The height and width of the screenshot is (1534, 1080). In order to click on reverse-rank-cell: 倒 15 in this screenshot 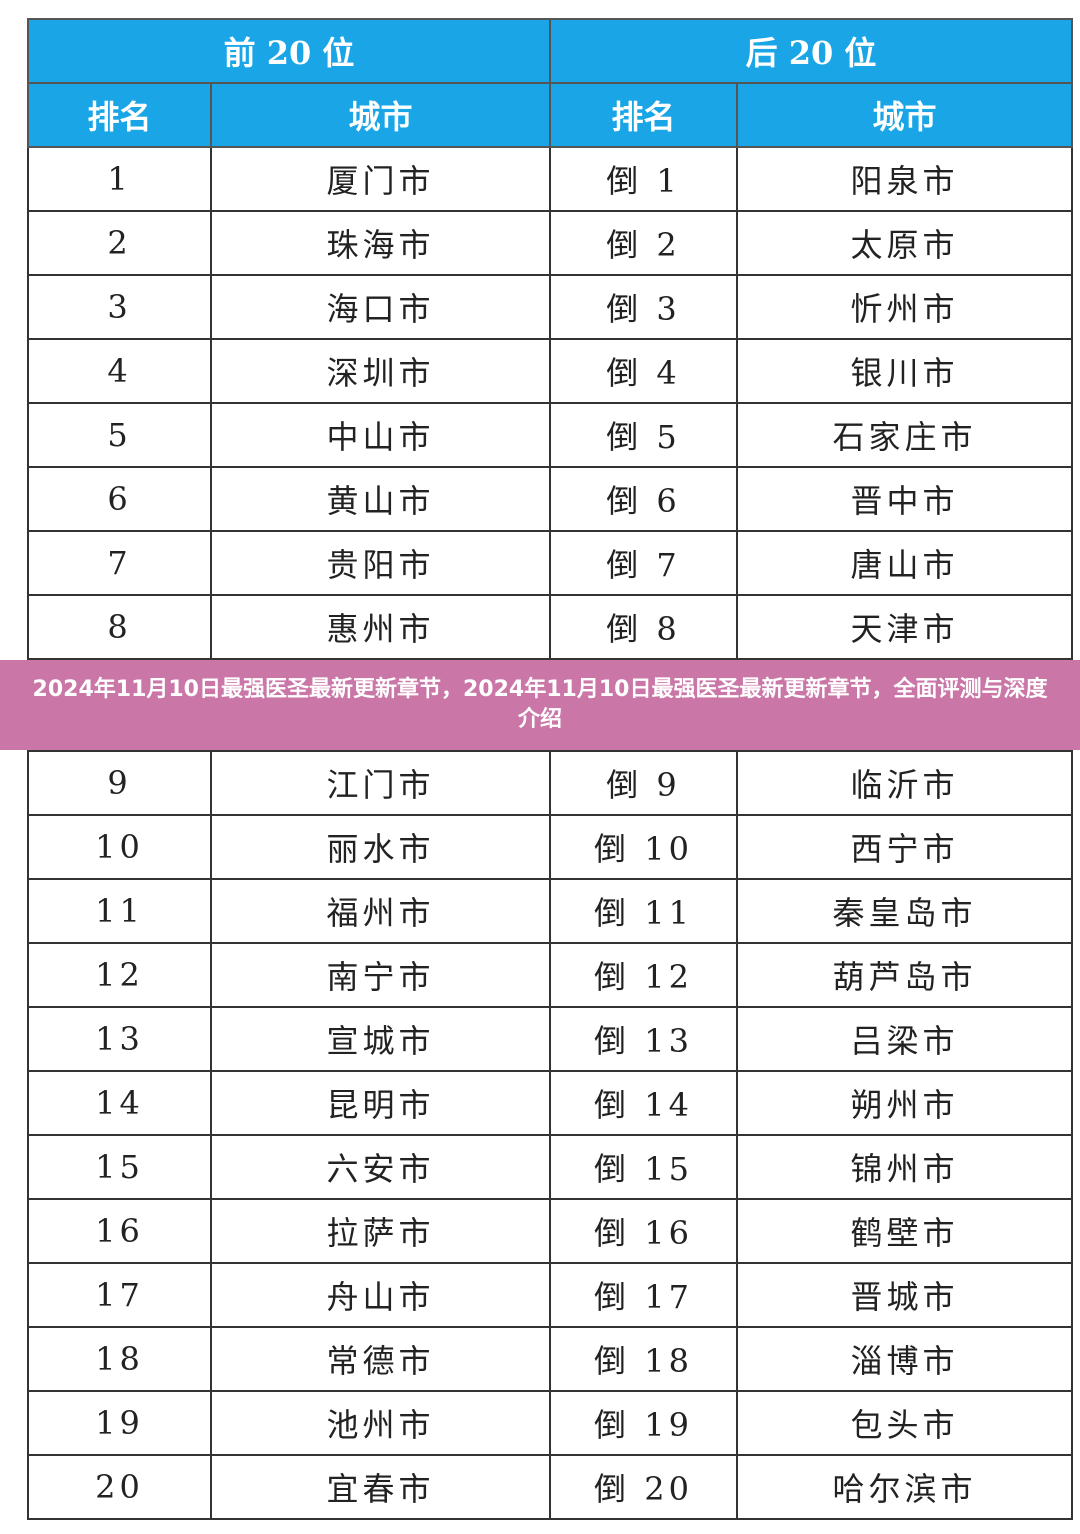, I will do `click(643, 1167)`.